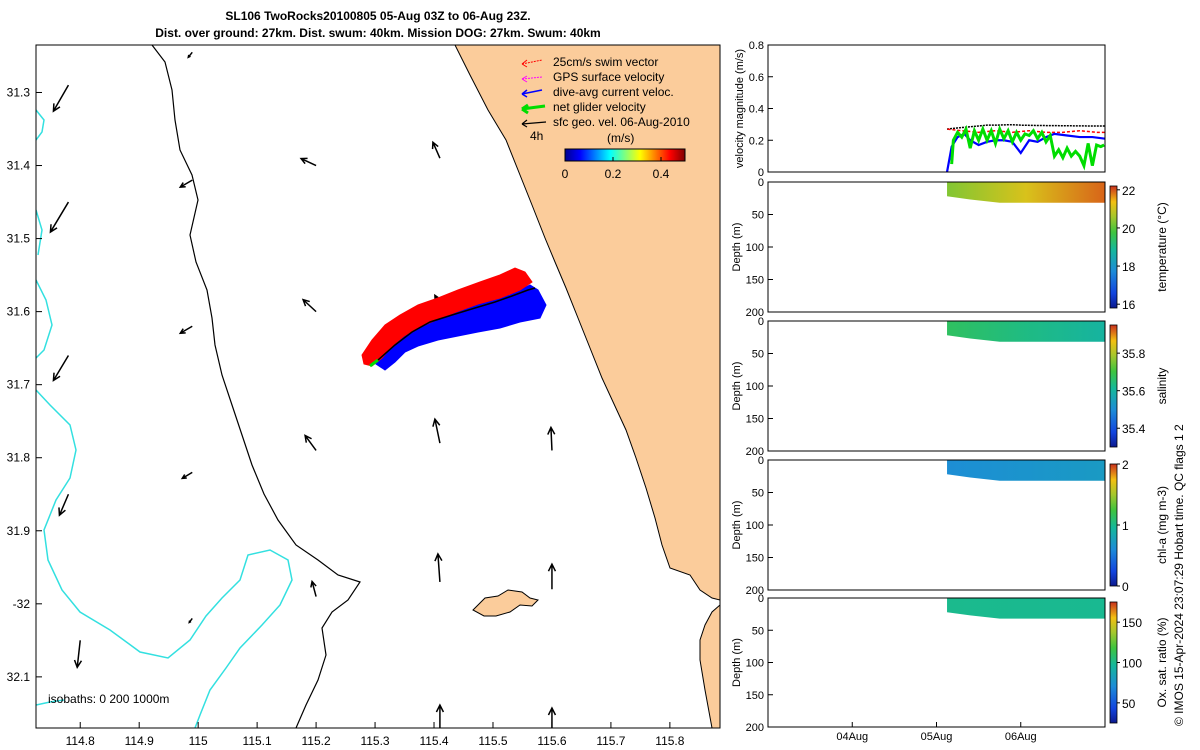 This screenshot has width=1200, height=750. I want to click on profile-colorbar-label: Ox. sat. ratio (%), so click(1162, 662).